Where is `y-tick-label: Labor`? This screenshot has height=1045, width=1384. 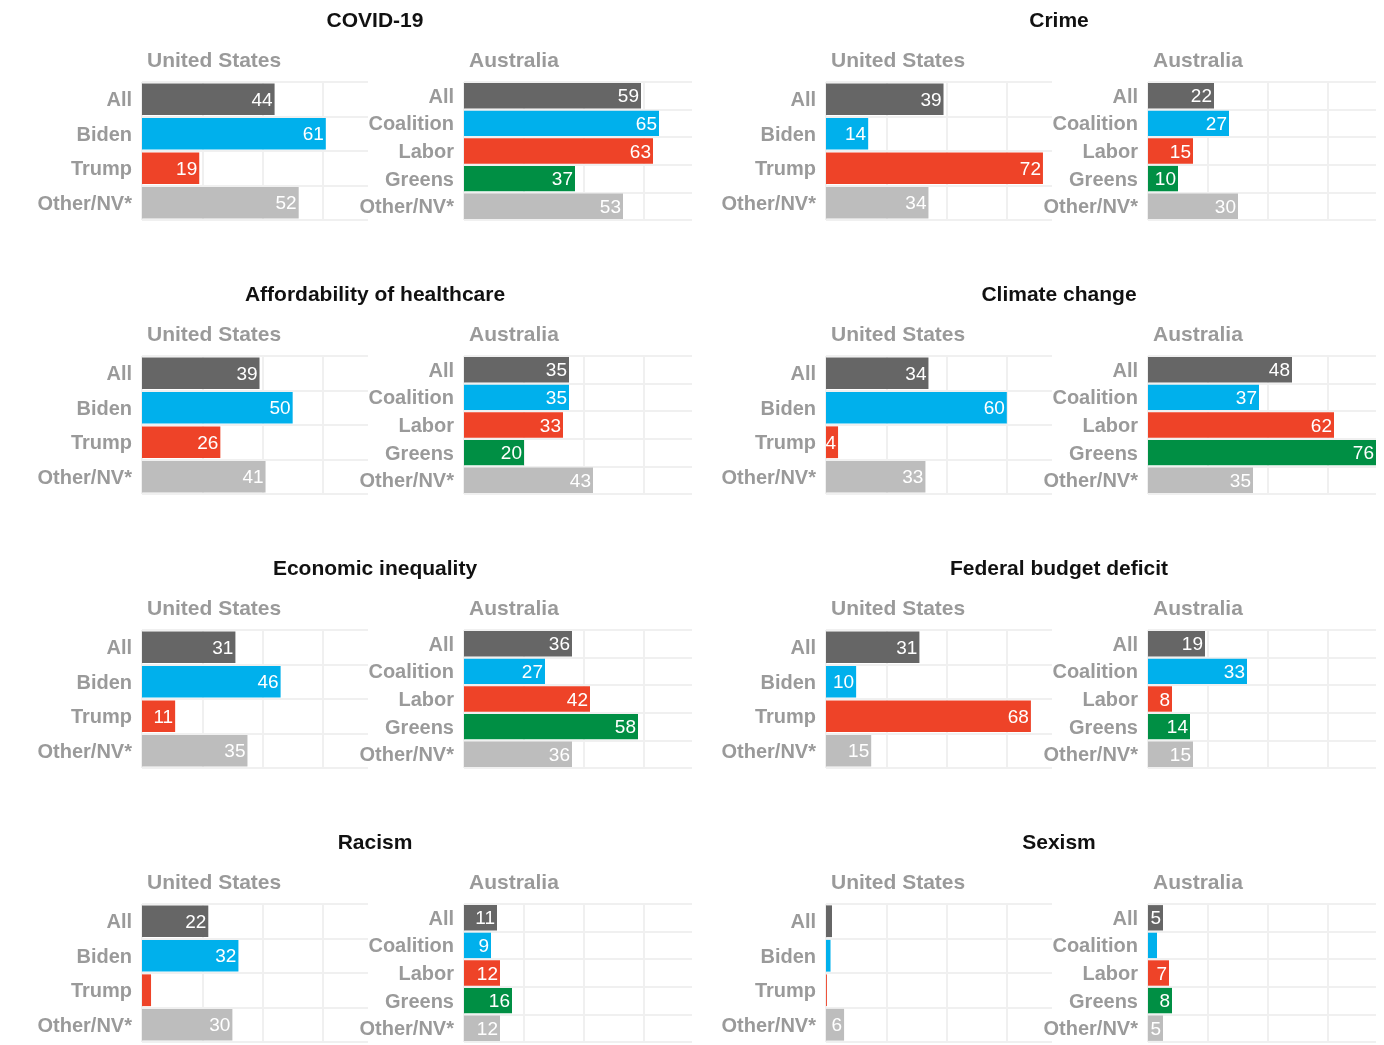 y-tick-label: Labor is located at coordinates (426, 973).